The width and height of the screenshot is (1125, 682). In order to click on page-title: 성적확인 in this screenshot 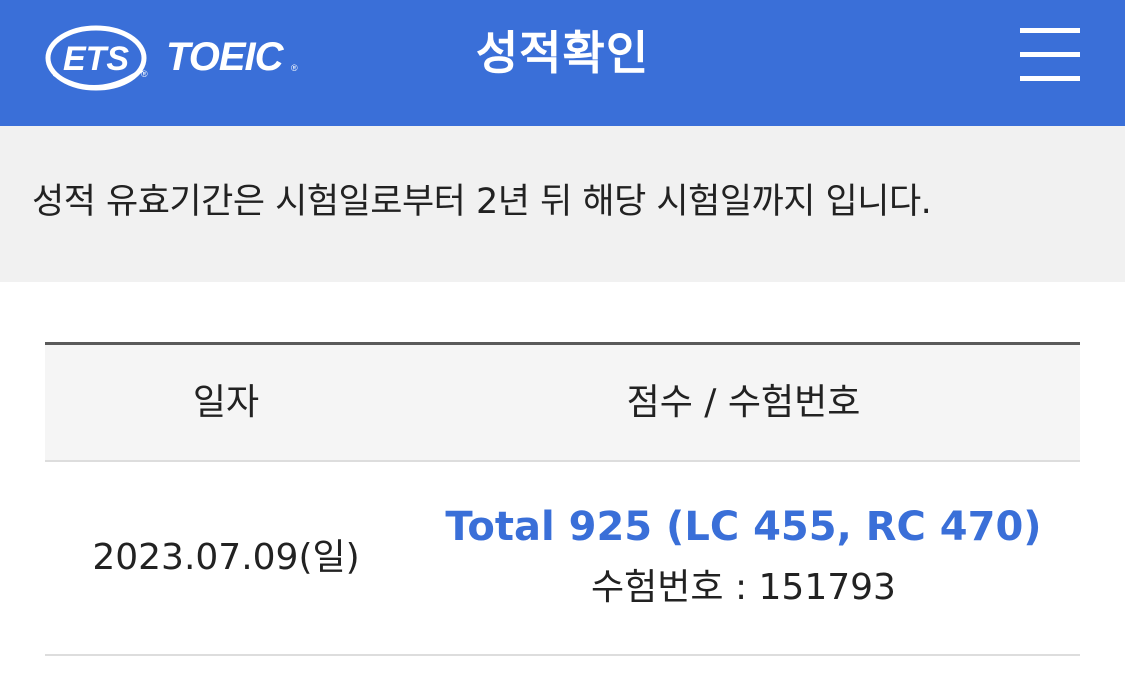, I will do `click(562, 53)`.